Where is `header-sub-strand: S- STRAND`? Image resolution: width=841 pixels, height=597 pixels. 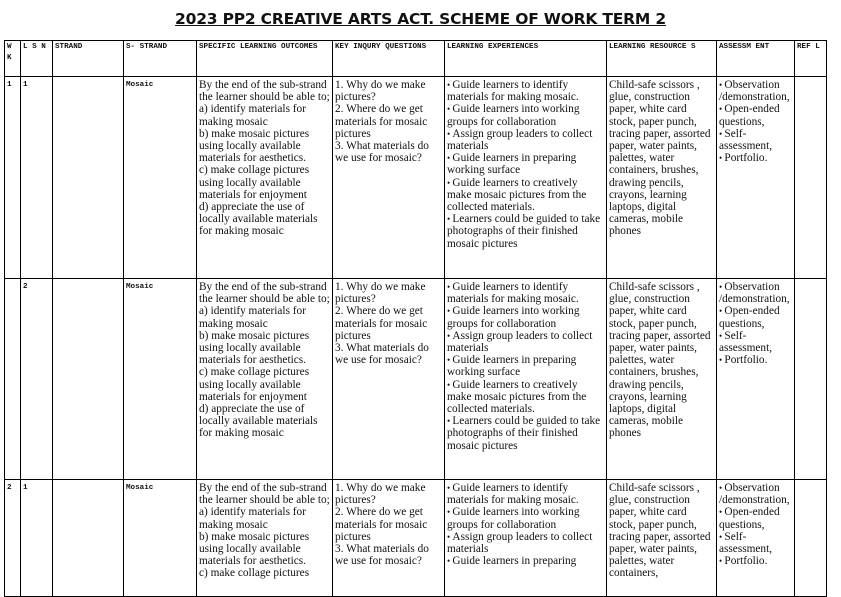 header-sub-strand: S- STRAND is located at coordinates (160, 58).